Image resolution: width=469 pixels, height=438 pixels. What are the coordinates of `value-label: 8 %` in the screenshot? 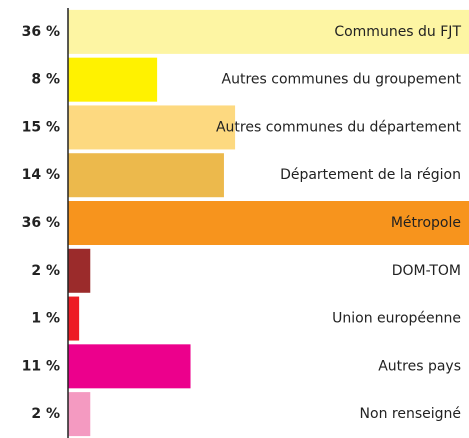 It's located at (45, 80).